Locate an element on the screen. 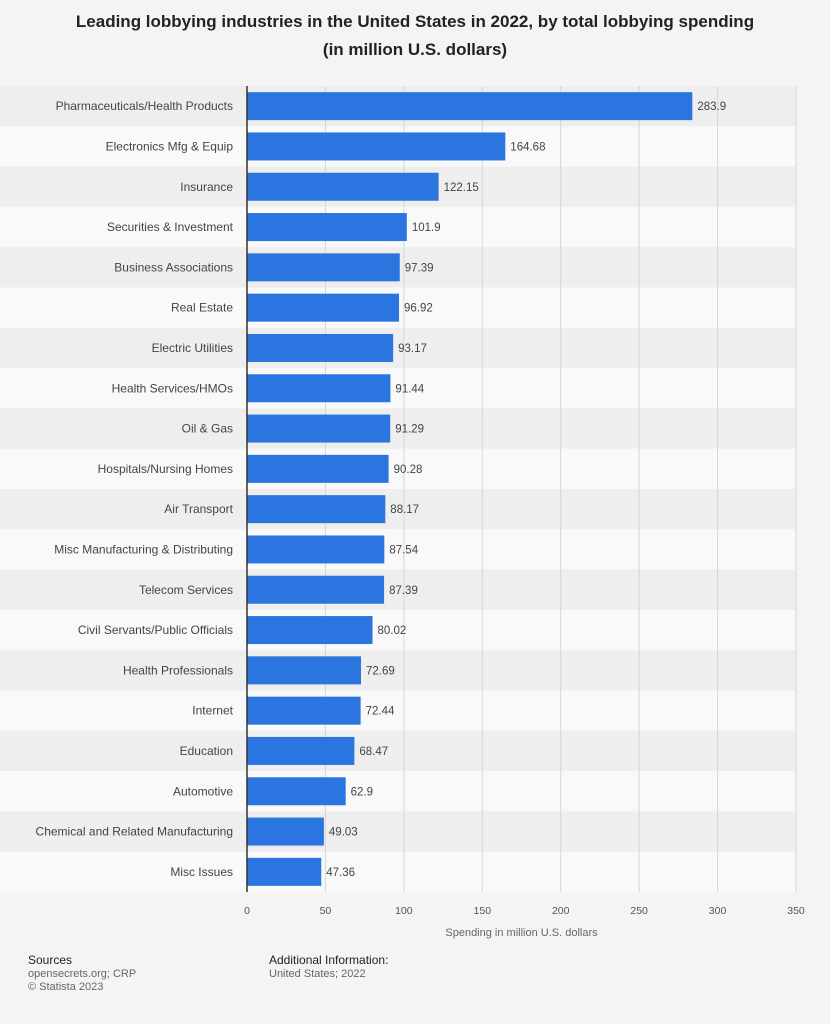 The image size is (830, 1024). category-label: Health Professionals is located at coordinates (178, 670).